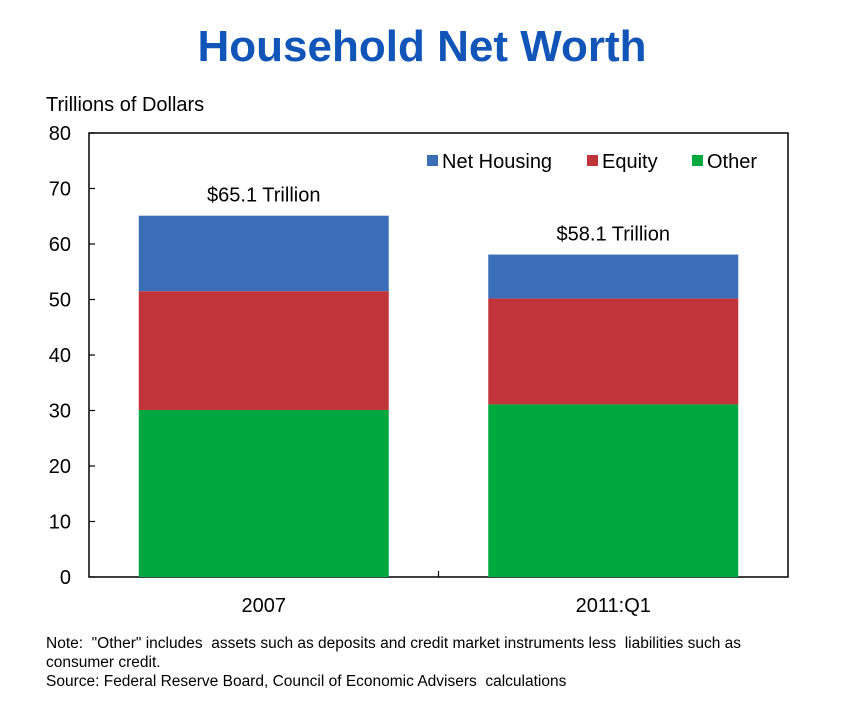  What do you see at coordinates (60, 190) in the screenshot?
I see `y-tick-label: 70` at bounding box center [60, 190].